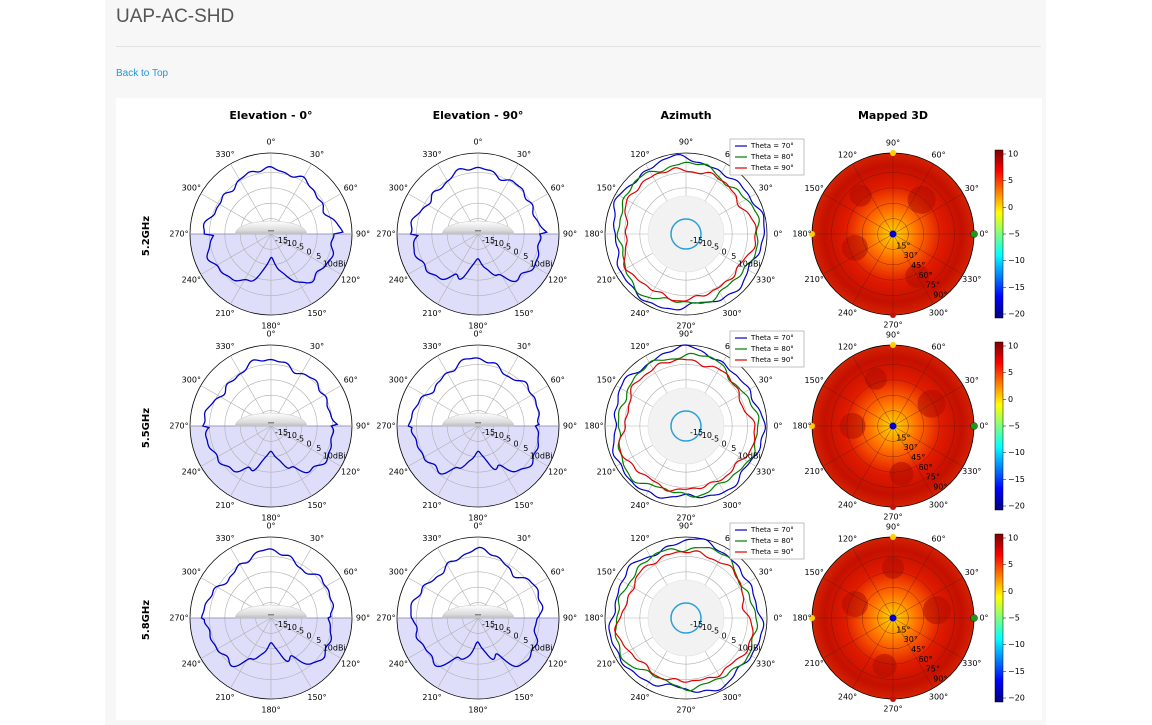  What do you see at coordinates (925, 275) in the screenshot?
I see `theta-label: 60°` at bounding box center [925, 275].